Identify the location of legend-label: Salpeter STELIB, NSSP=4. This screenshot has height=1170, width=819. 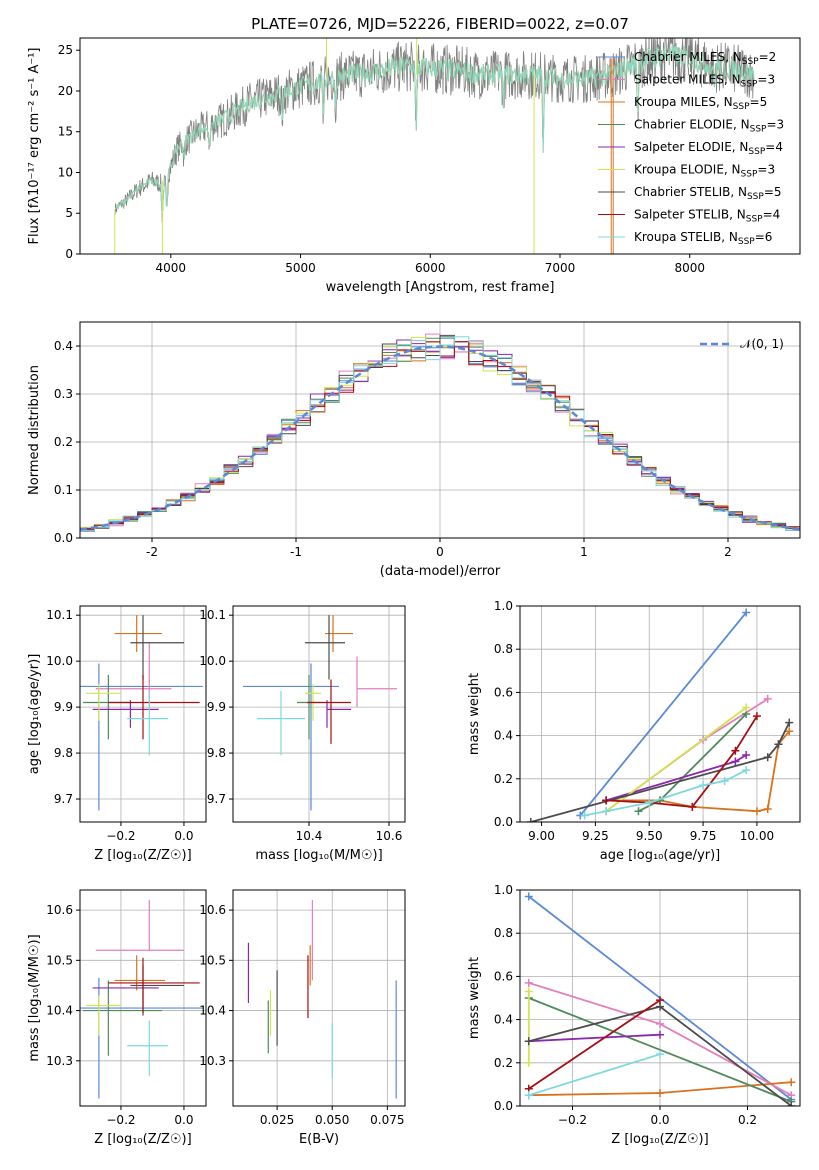
(707, 216).